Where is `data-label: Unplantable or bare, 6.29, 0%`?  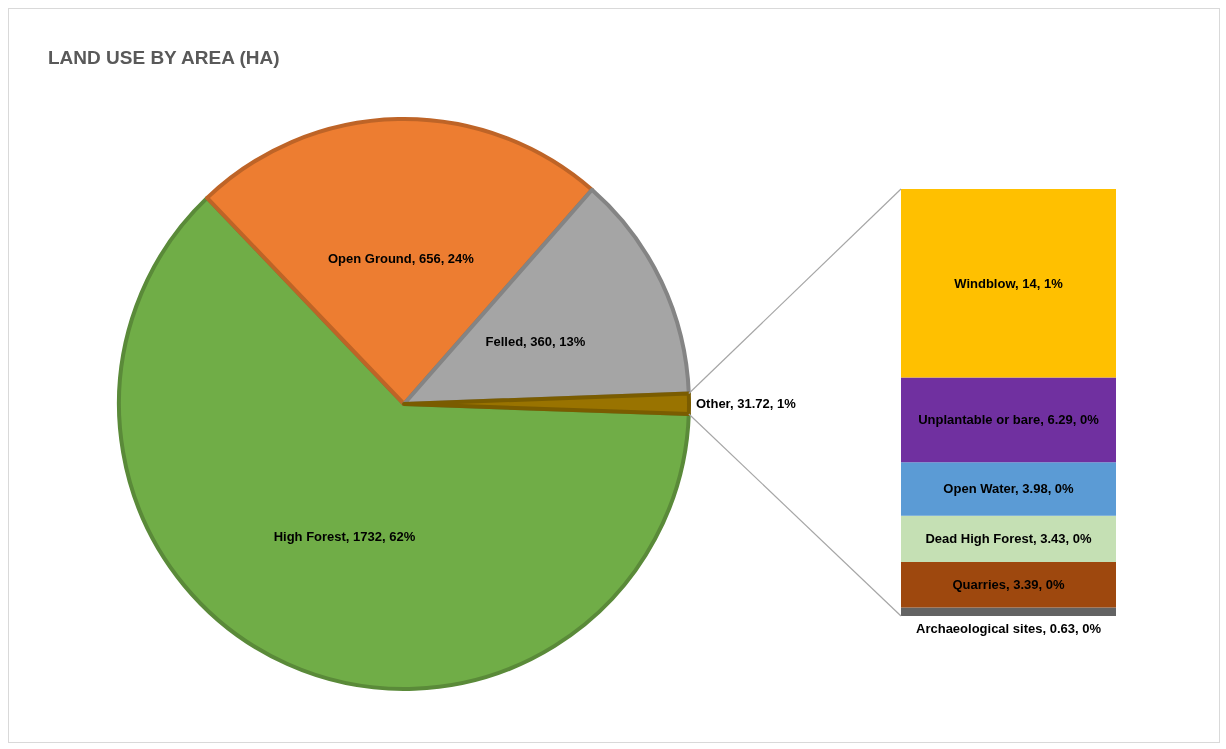
data-label: Unplantable or bare, 6.29, 0% is located at coordinates (1009, 420).